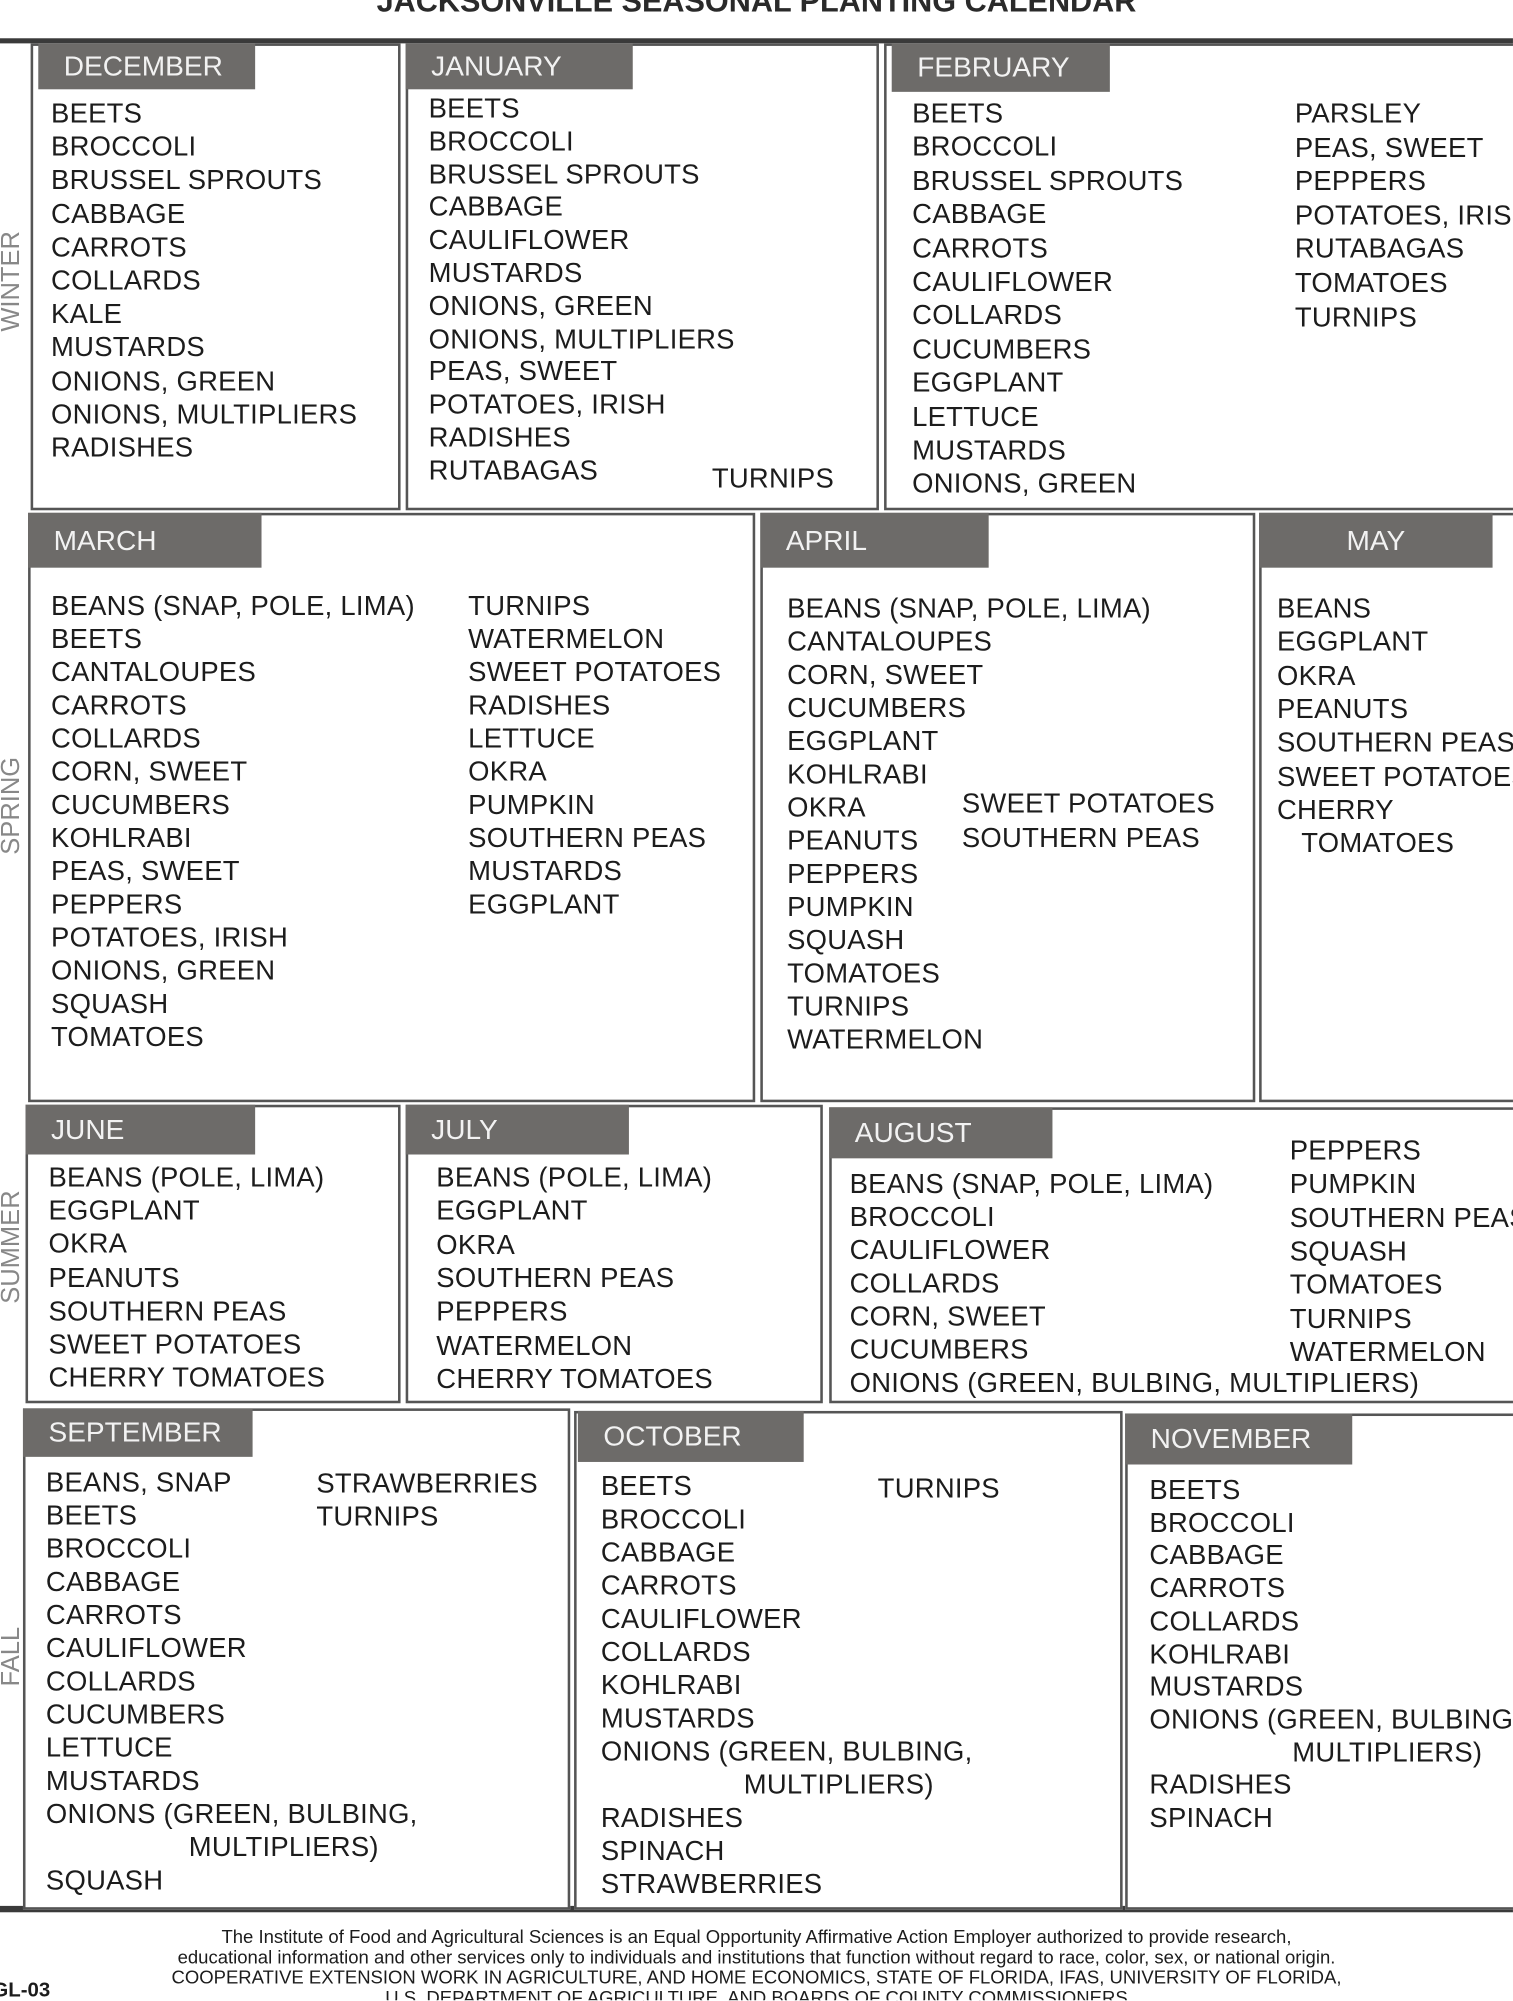 This screenshot has height=2001, width=1513. What do you see at coordinates (13, 281) in the screenshot?
I see `season-label-winter: WINTER` at bounding box center [13, 281].